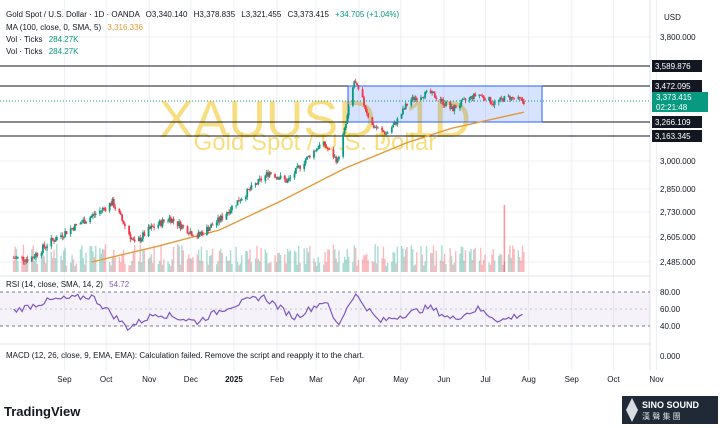  Describe the element at coordinates (42, 411) in the screenshot. I see `tradingview-brand: TradingView` at that location.